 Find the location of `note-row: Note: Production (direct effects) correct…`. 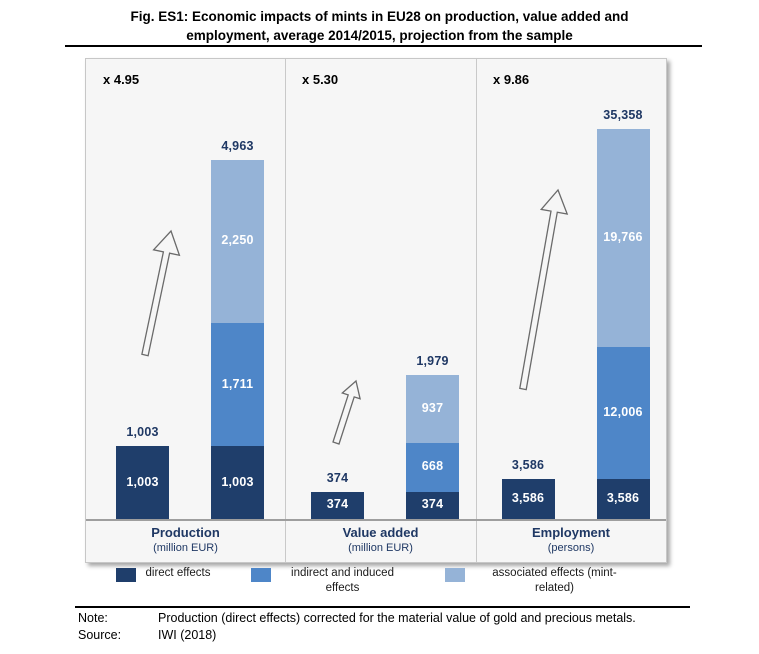

note-row: Note: Production (direct effects) correct… is located at coordinates (357, 618).